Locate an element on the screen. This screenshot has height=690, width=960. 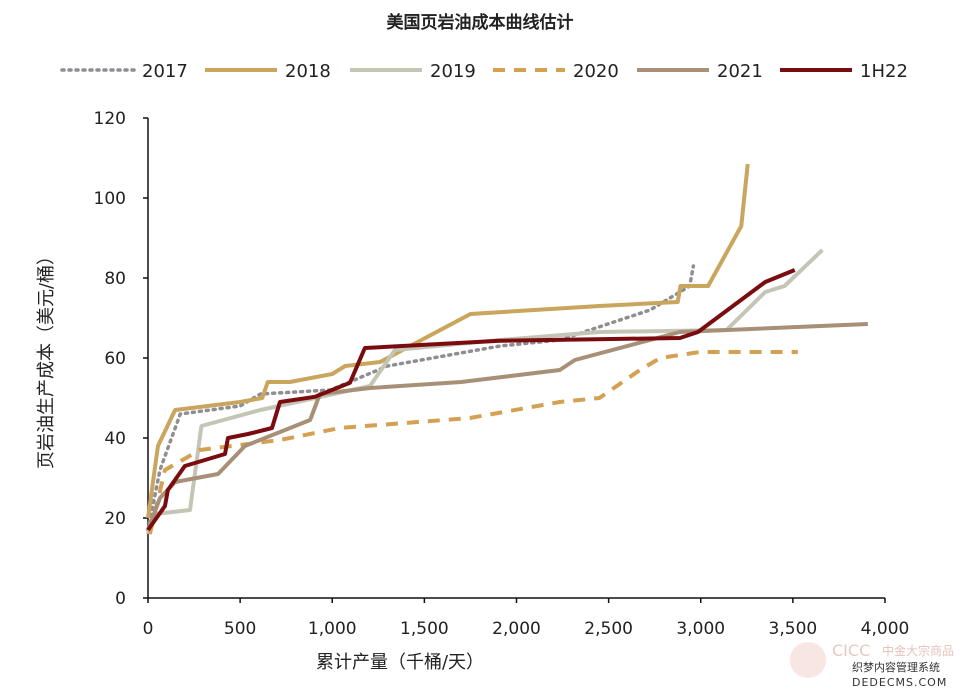
x-tick-label: 3,000 is located at coordinates (700, 629).